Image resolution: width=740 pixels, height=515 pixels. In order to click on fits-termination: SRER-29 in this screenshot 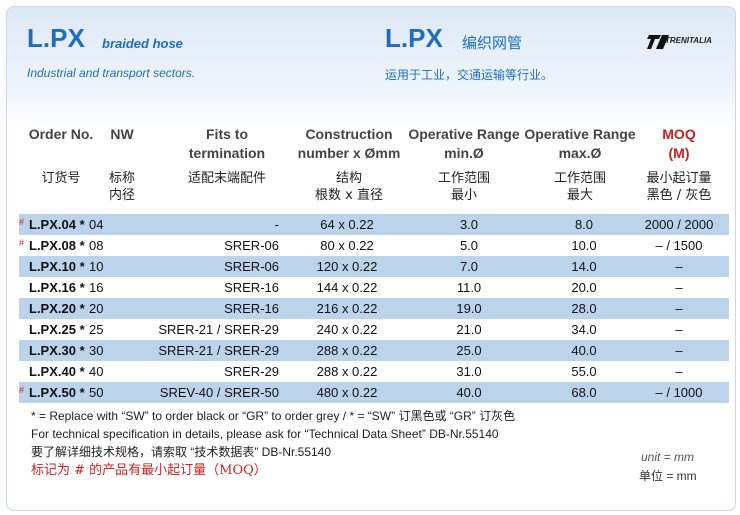, I will do `click(251, 371)`.